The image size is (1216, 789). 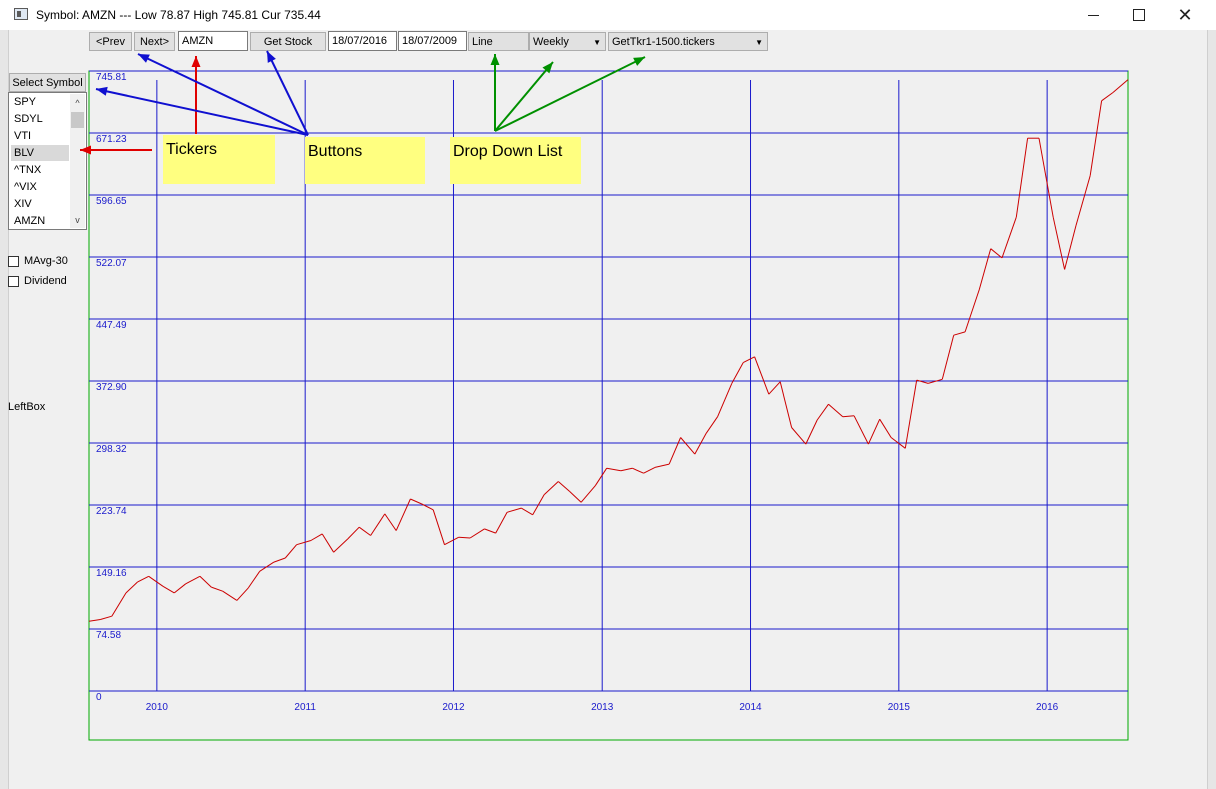 What do you see at coordinates (25, 187) in the screenshot?
I see `ticker-list-item: ^VIX` at bounding box center [25, 187].